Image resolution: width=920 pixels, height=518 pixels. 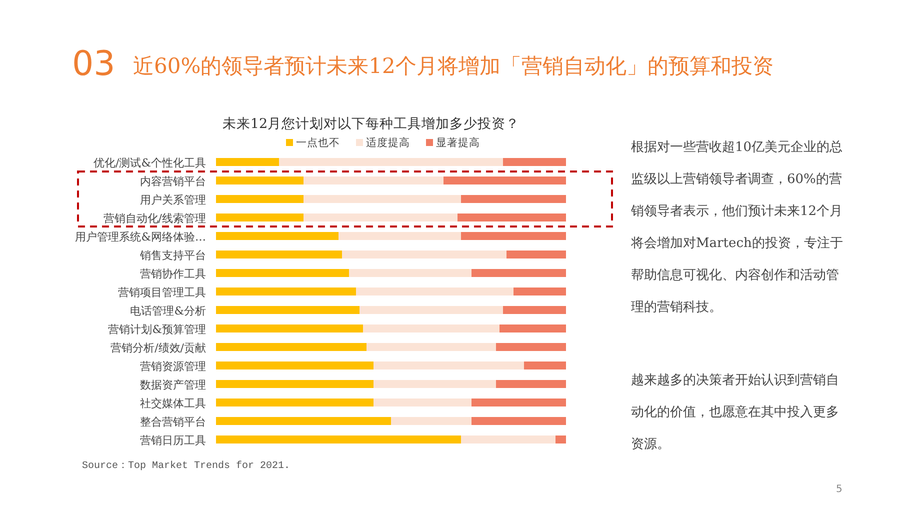 What do you see at coordinates (168, 311) in the screenshot?
I see `y-tick-label: 电话管理&分析` at bounding box center [168, 311].